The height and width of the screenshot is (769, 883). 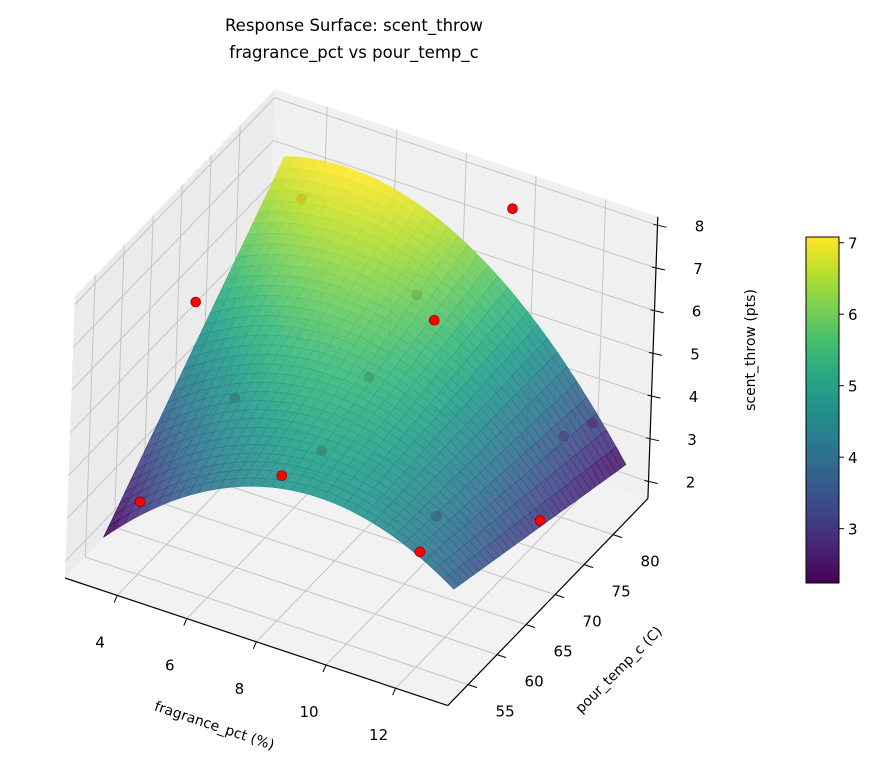 I want to click on x-tick-label: 12, so click(x=378, y=735).